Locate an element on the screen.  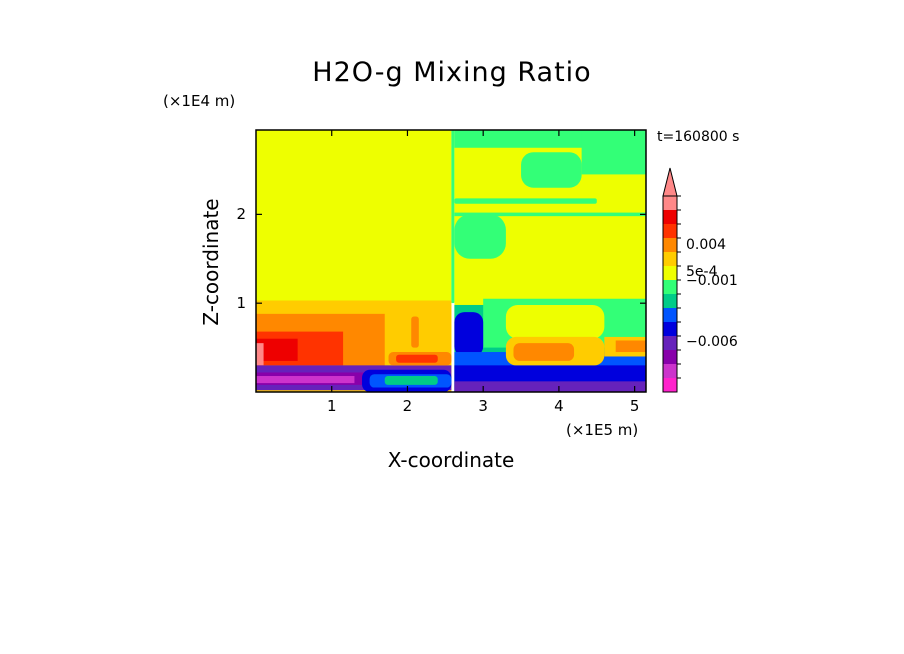
y-tick-label: 2 is located at coordinates (241, 214).